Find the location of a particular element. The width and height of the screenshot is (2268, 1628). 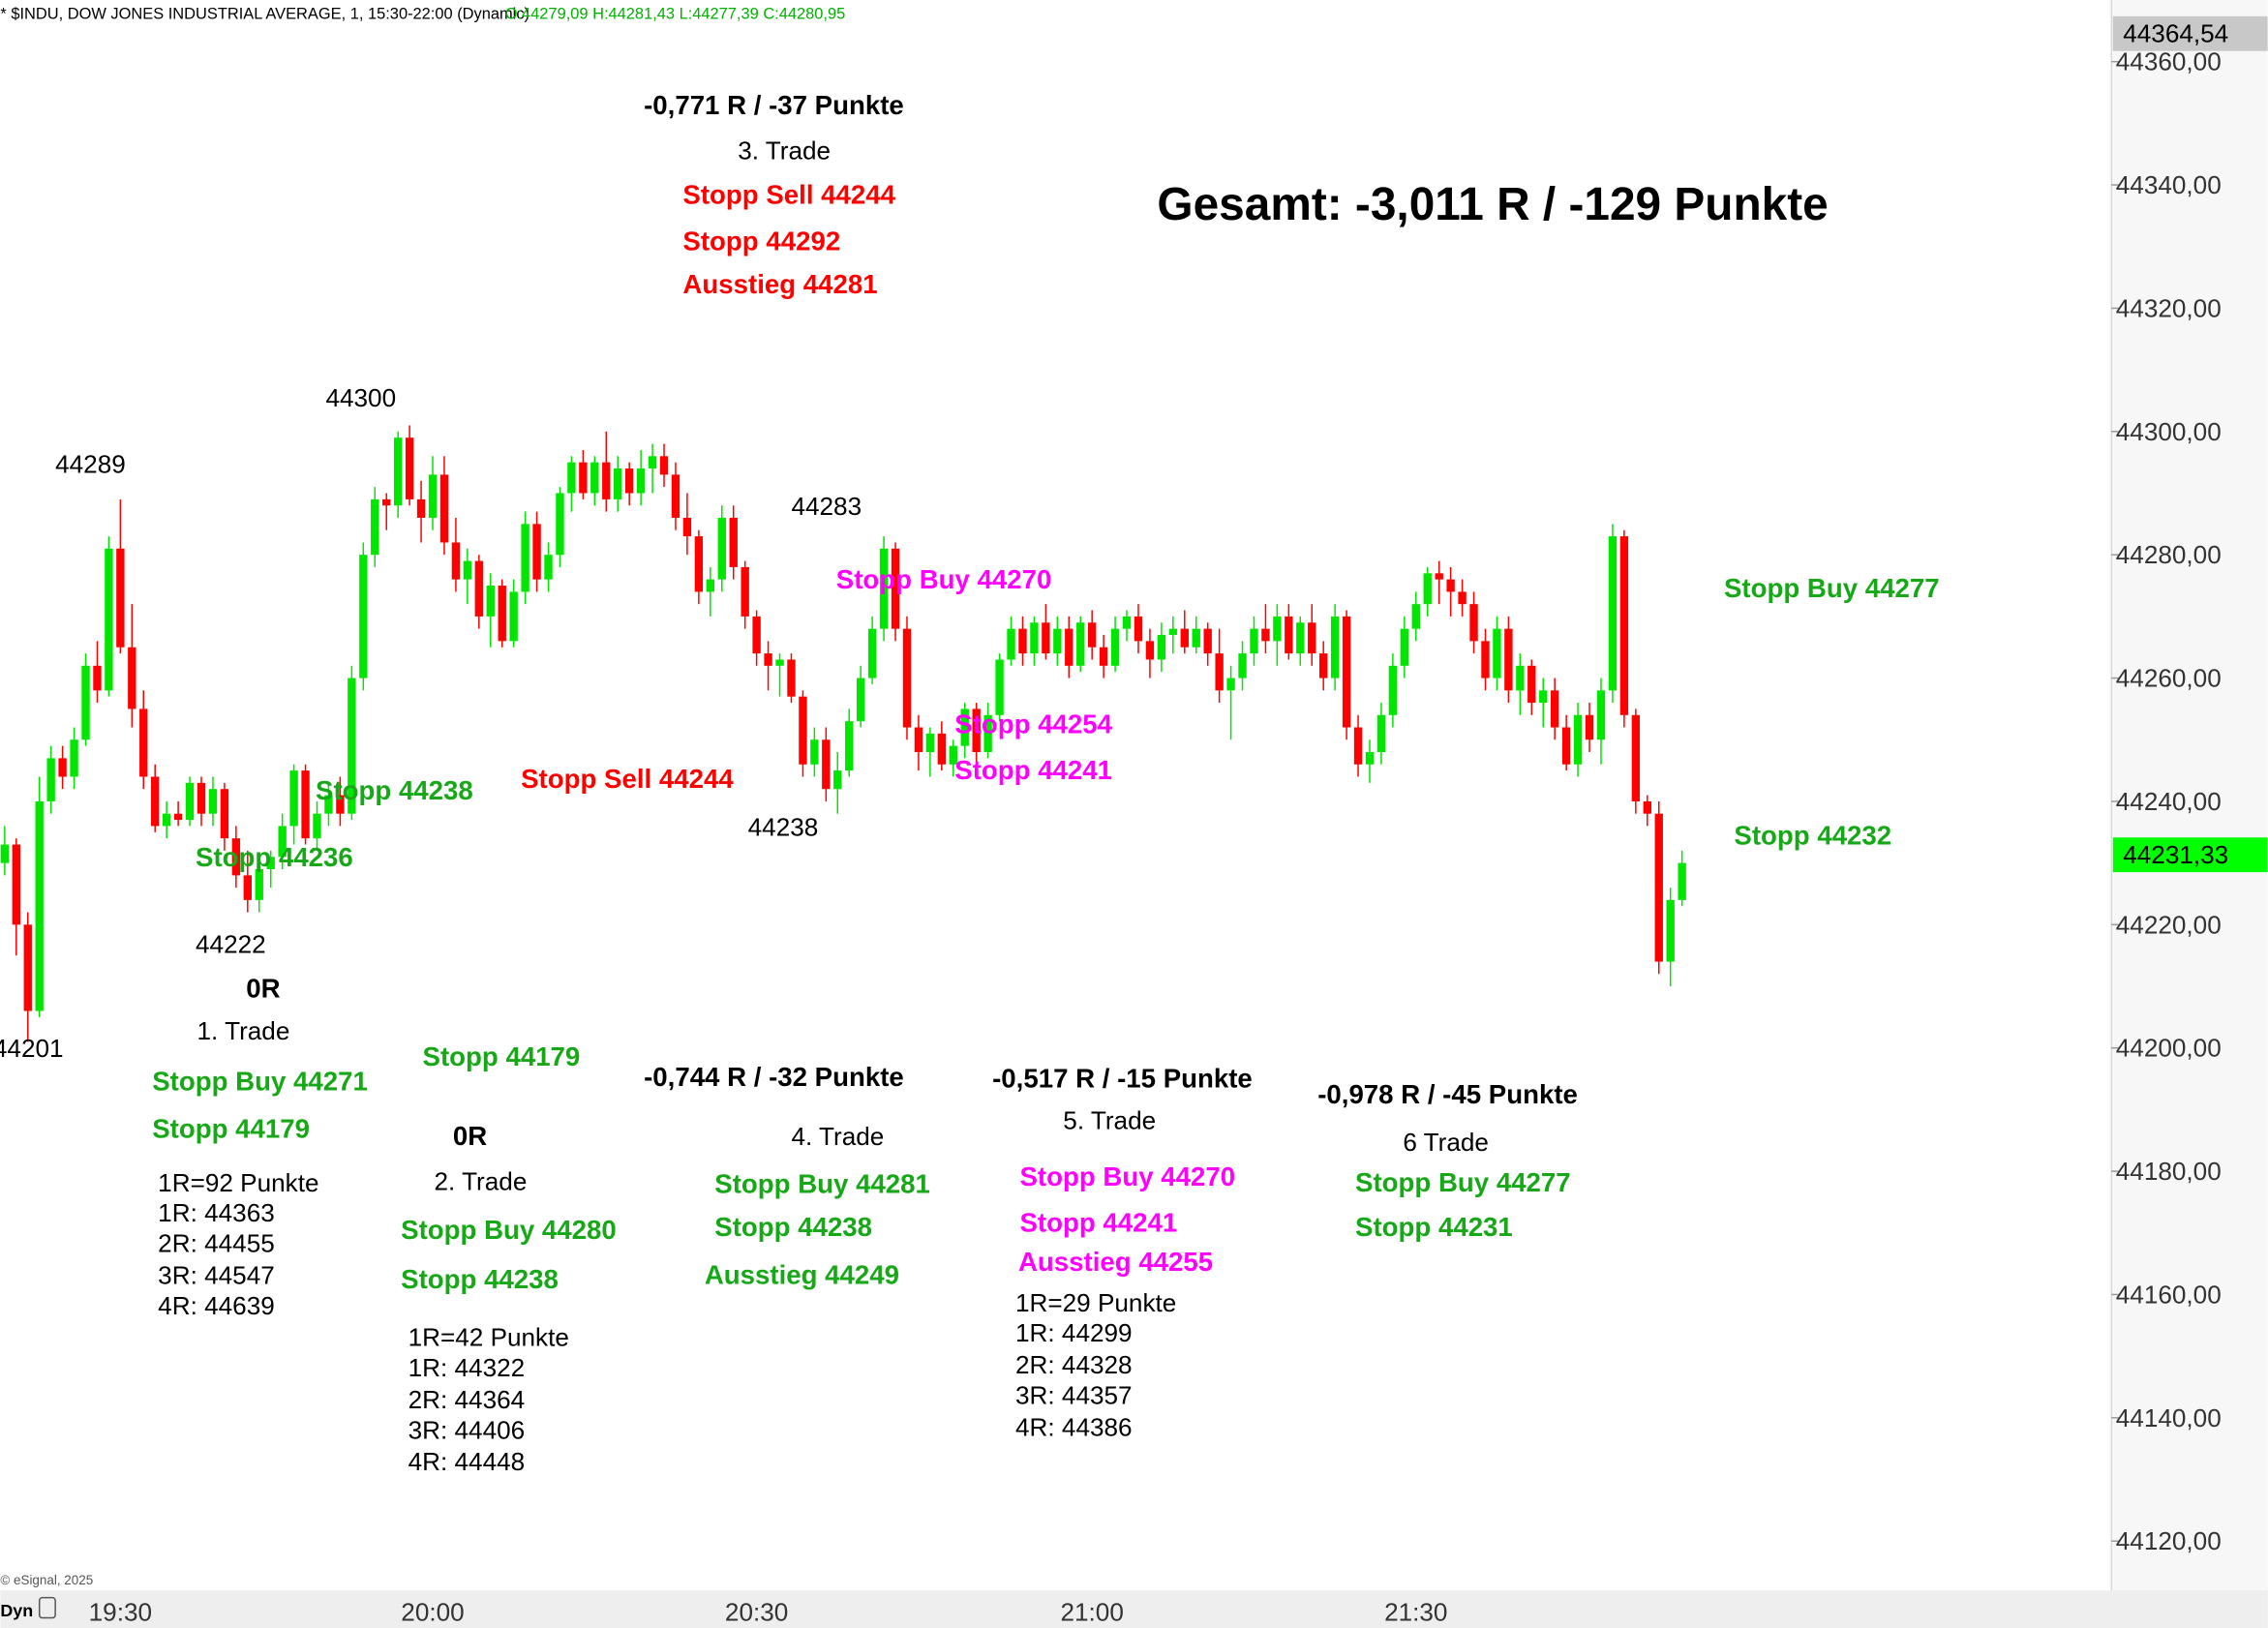

annotation: 44289 is located at coordinates (90, 464).